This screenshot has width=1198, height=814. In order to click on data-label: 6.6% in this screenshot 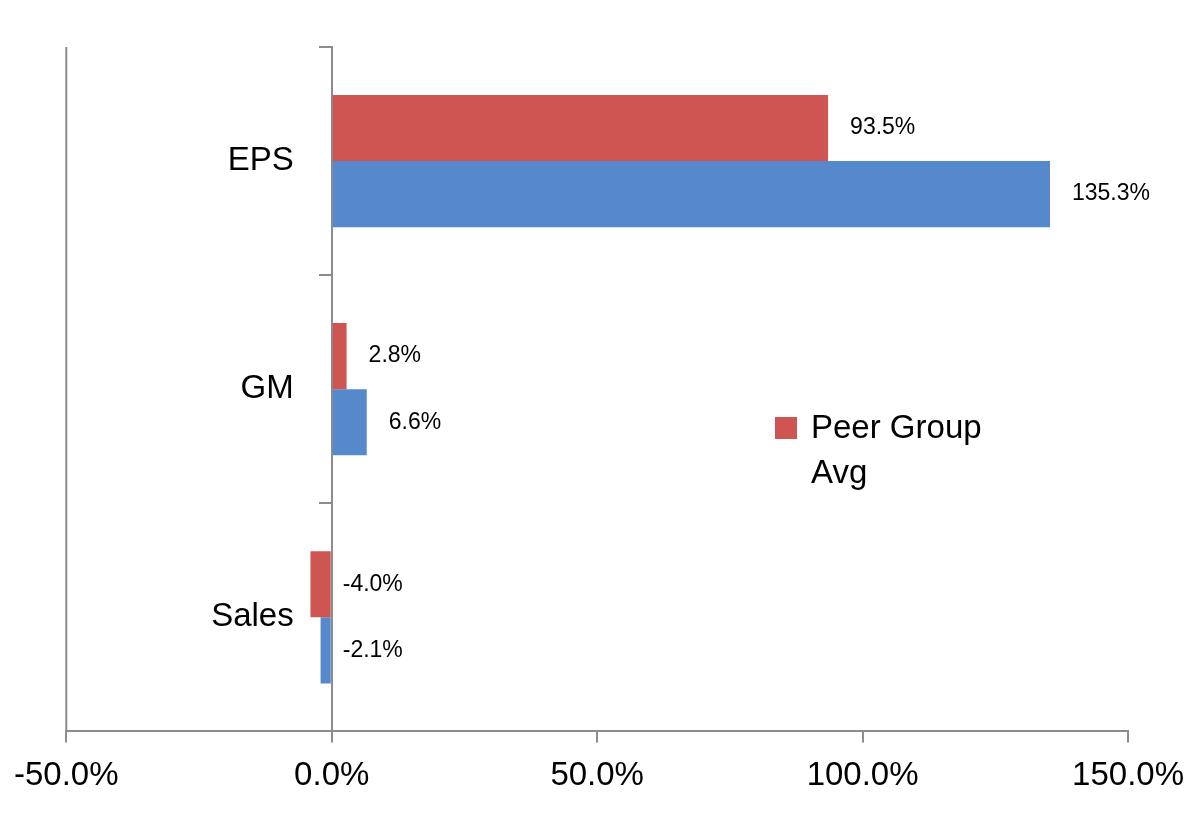, I will do `click(415, 420)`.